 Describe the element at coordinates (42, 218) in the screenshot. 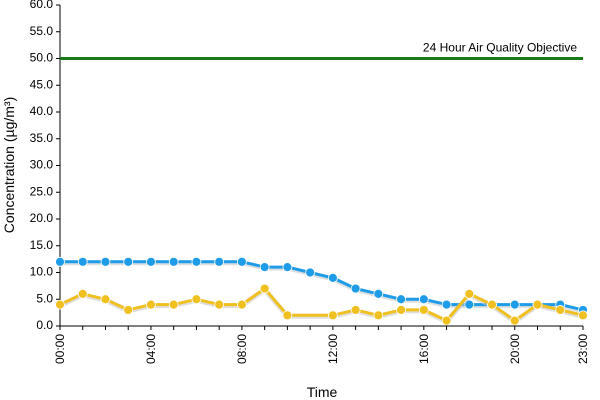

I see `y-tick-label: 20.0` at that location.